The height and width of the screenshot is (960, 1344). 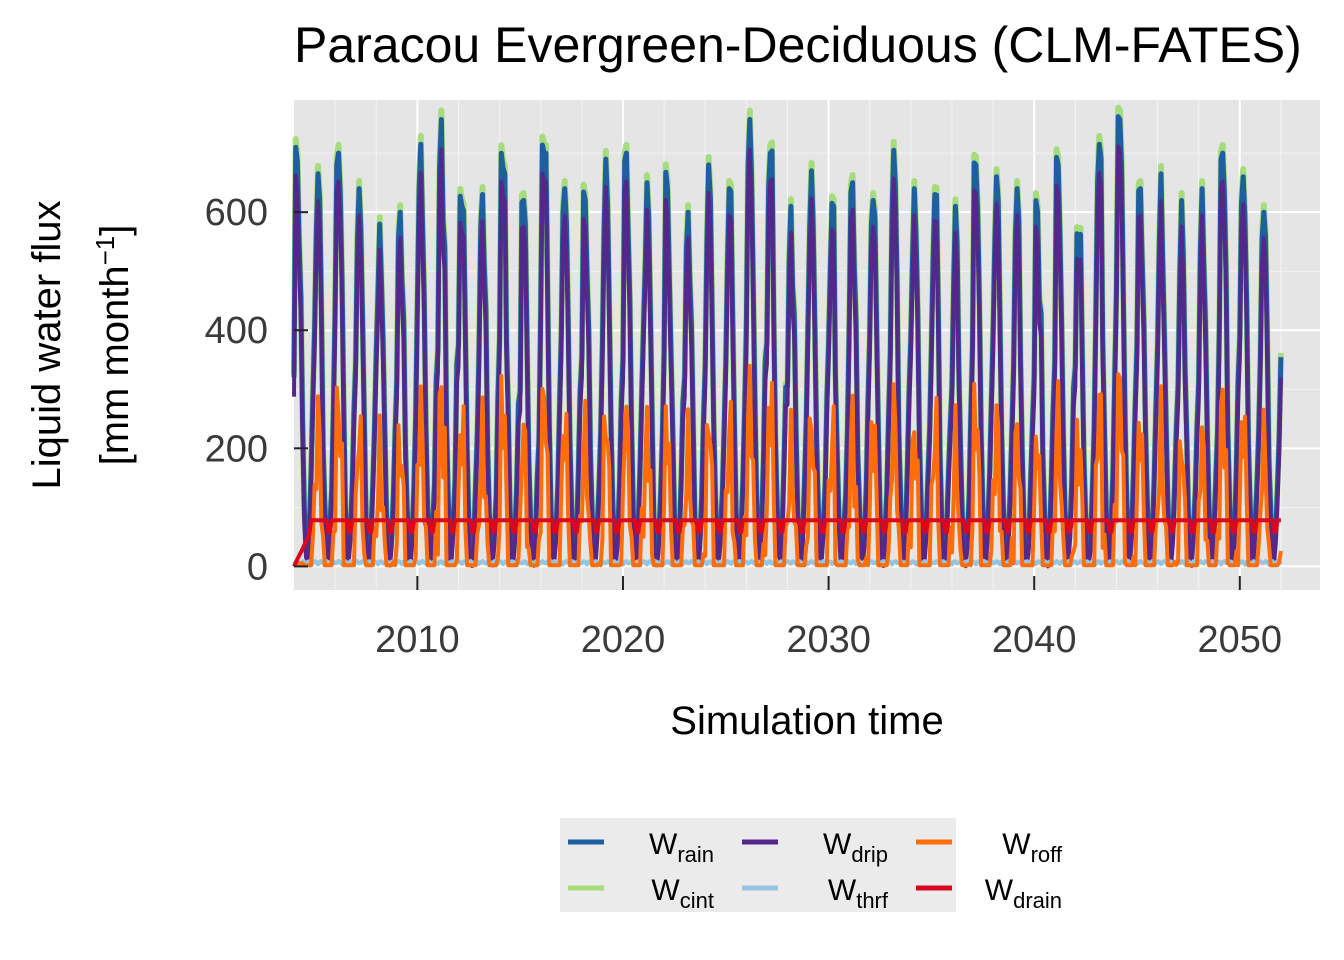 I want to click on x-tick-label: 2020, so click(x=623, y=640).